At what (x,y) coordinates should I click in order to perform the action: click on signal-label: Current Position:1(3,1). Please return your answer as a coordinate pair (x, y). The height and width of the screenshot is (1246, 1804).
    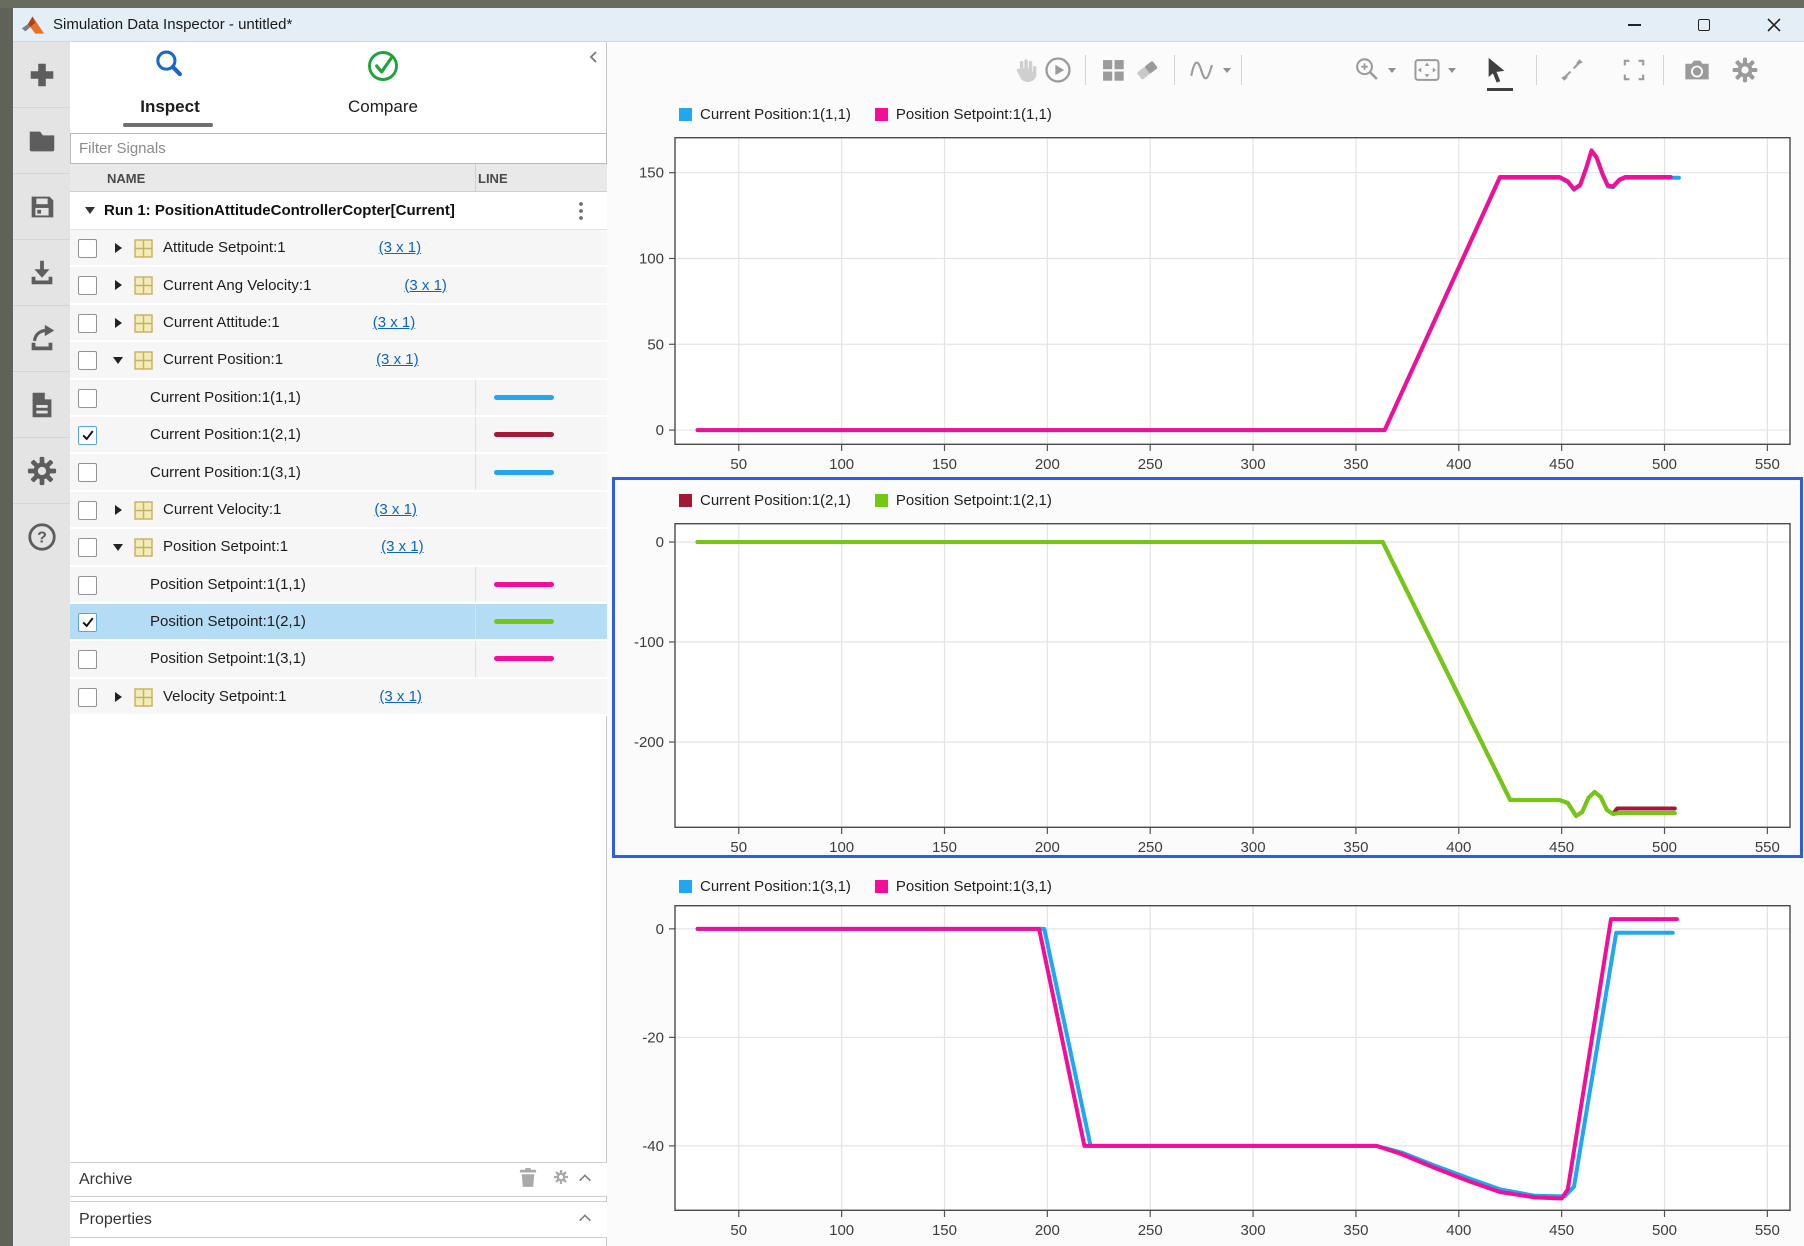
    Looking at the image, I should click on (225, 472).